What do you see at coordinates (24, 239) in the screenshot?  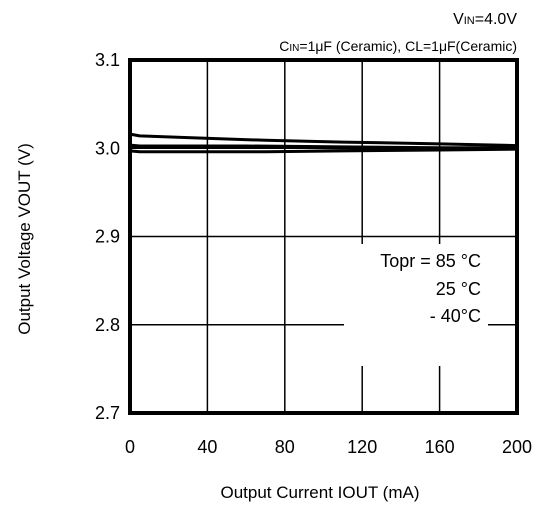 I see `y-axis-label: Output Voltage VOUT (V)` at bounding box center [24, 239].